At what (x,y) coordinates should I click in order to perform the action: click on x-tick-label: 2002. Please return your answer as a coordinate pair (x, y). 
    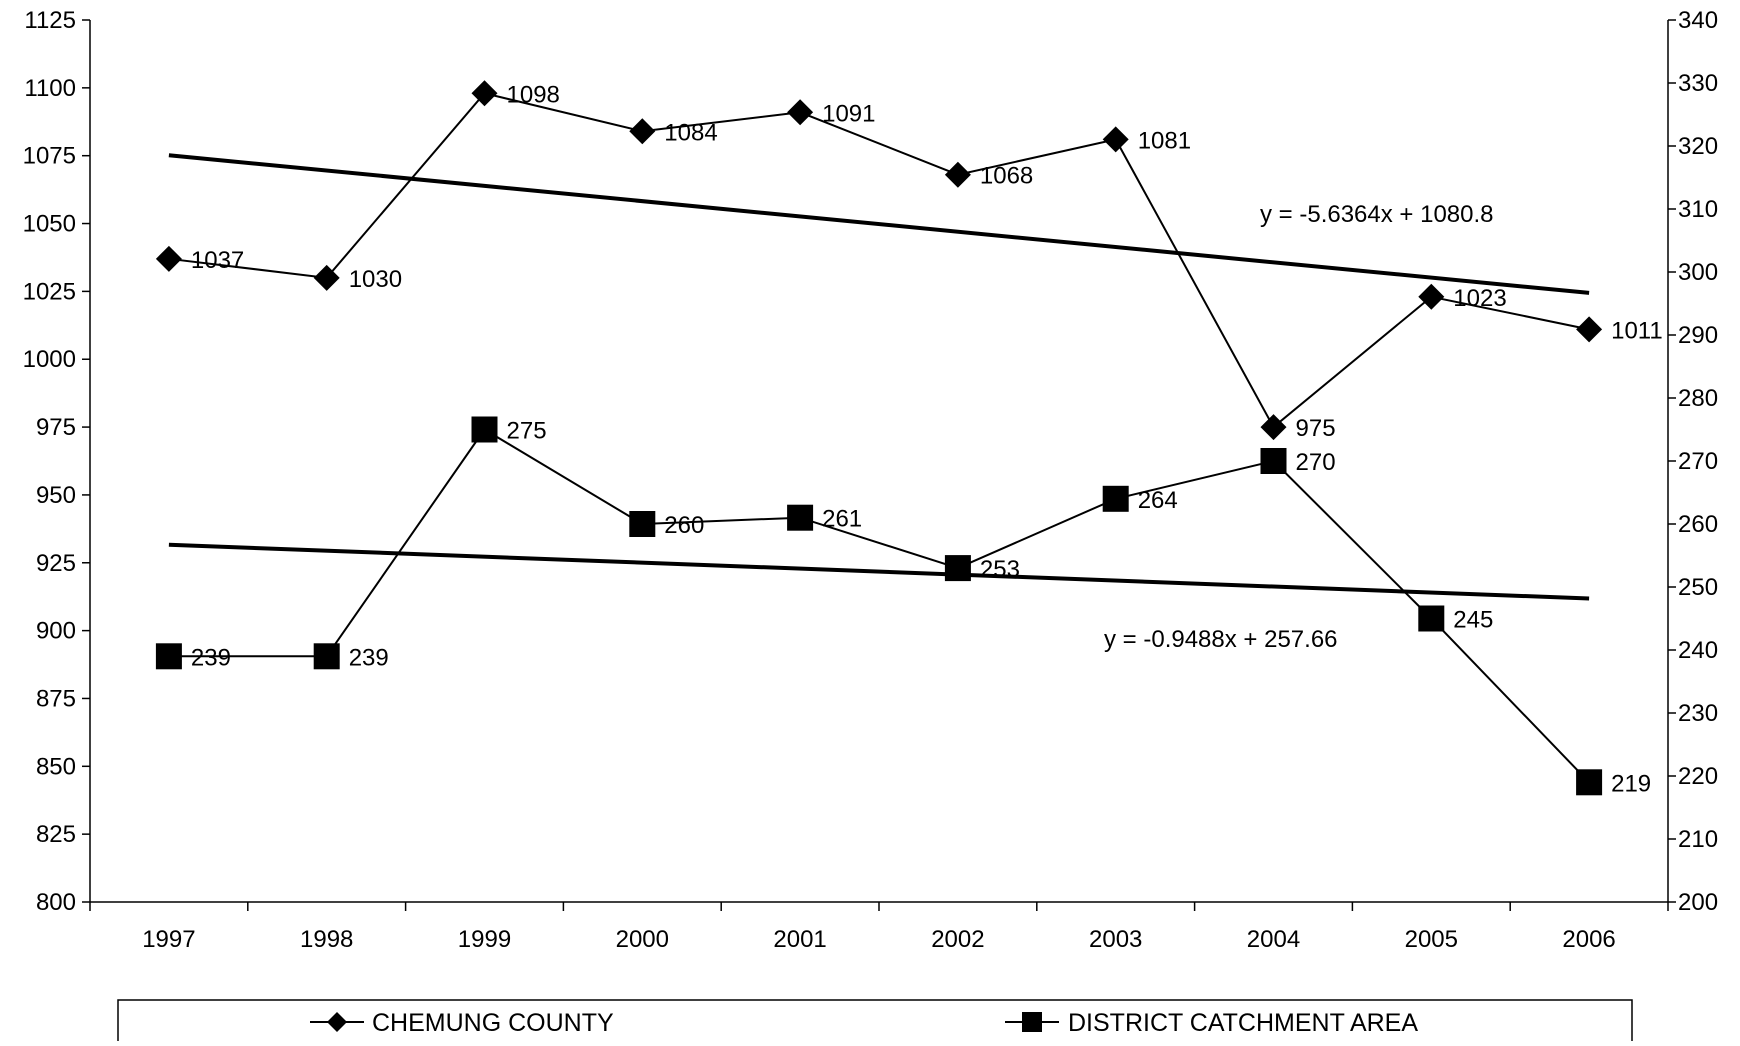
    Looking at the image, I should click on (957, 939).